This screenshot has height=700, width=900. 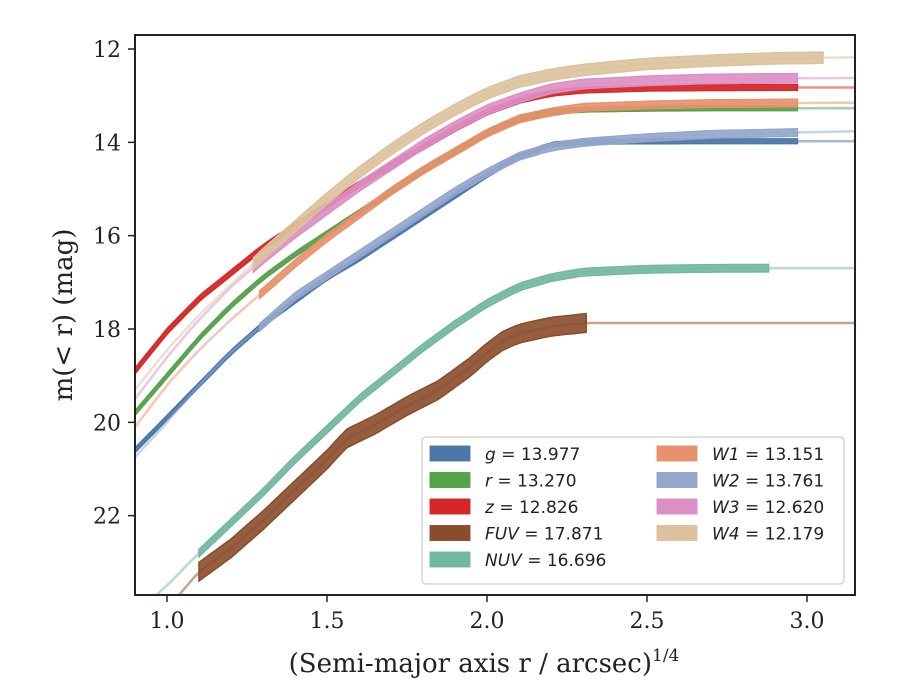 I want to click on legend-item-w1: W1 = 13.151, so click(x=740, y=455).